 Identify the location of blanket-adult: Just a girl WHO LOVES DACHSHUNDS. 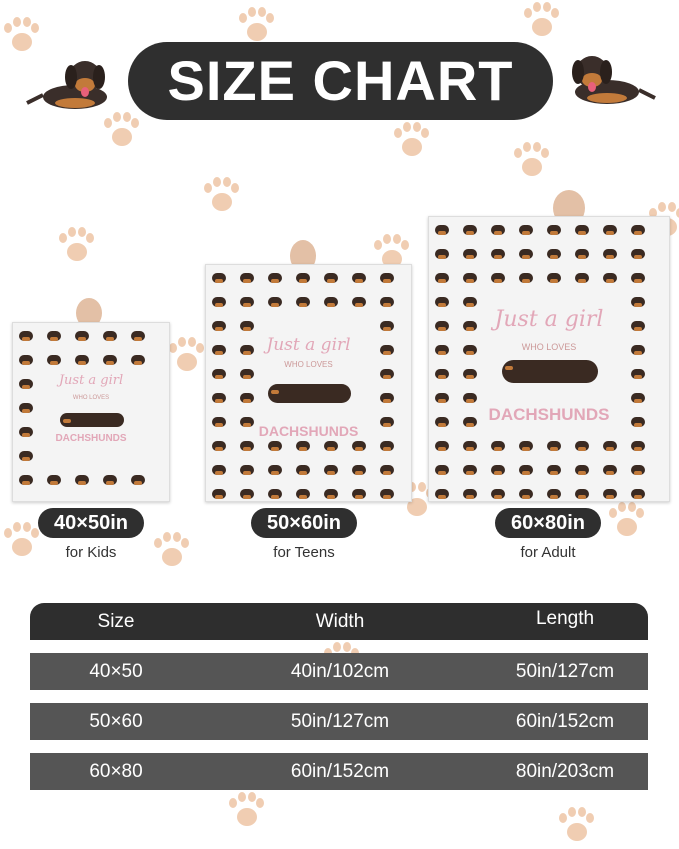
(549, 359).